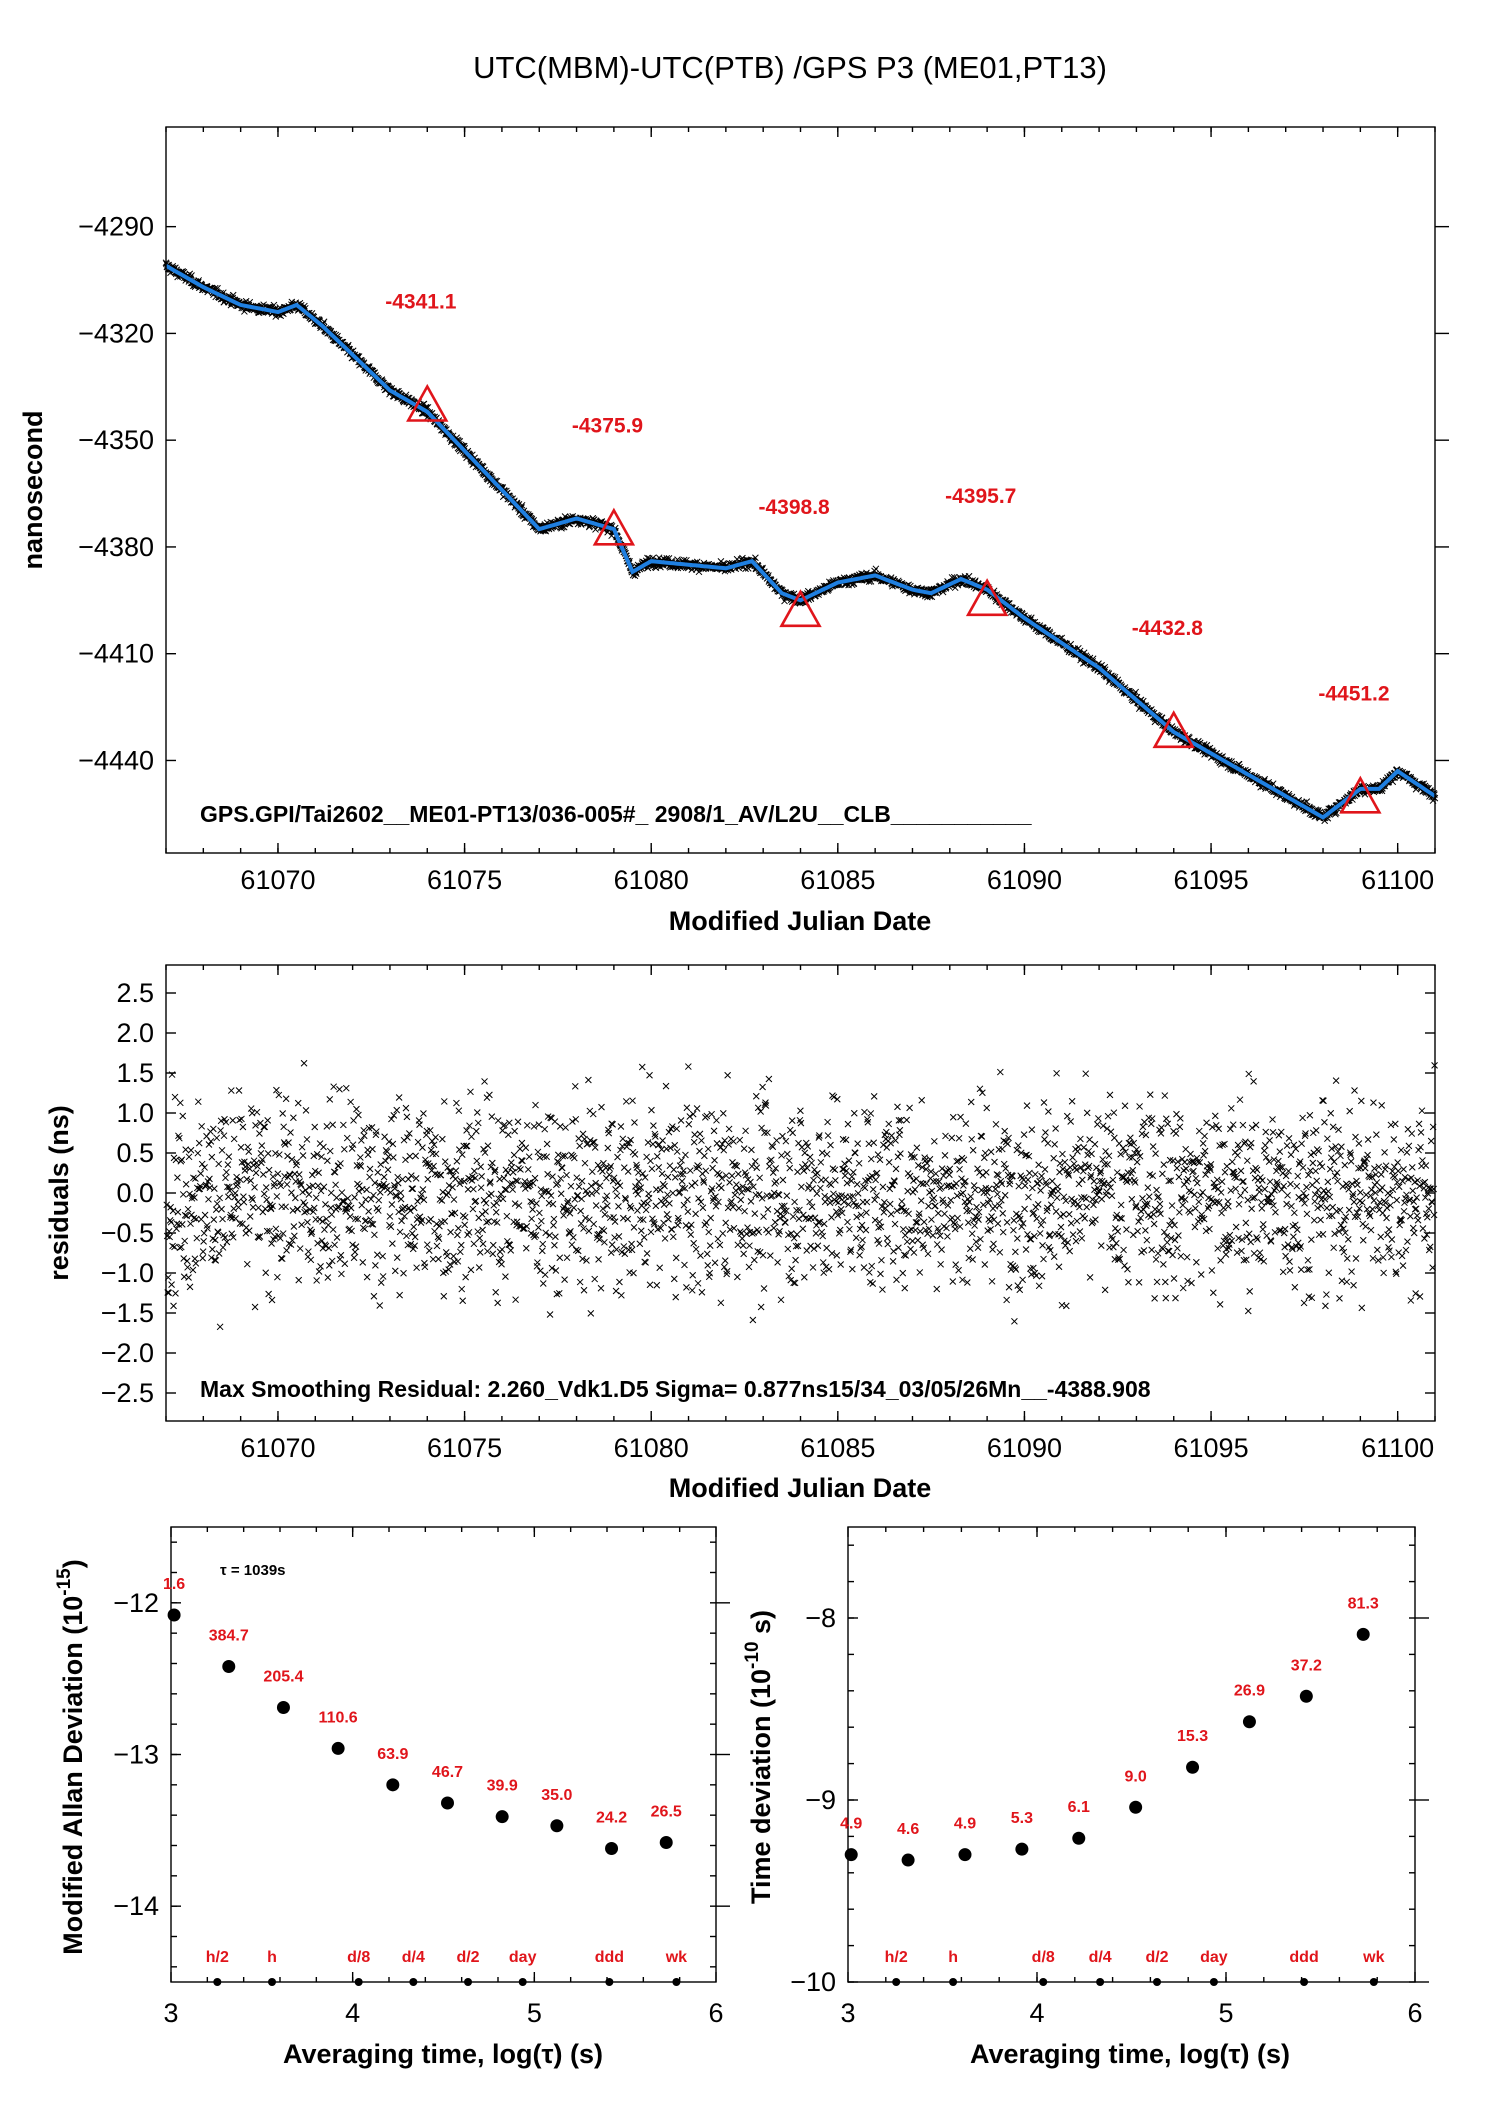  What do you see at coordinates (800, 608) in the screenshot?
I see `marker-triangle` at bounding box center [800, 608].